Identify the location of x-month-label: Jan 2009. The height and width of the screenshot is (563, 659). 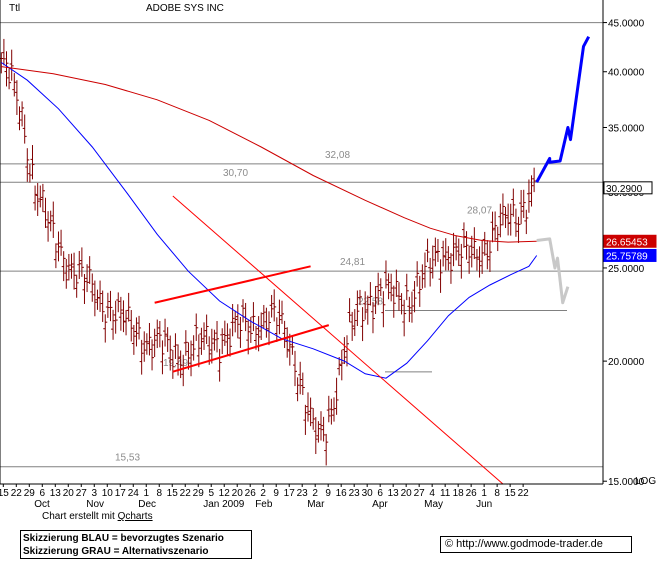
(224, 504).